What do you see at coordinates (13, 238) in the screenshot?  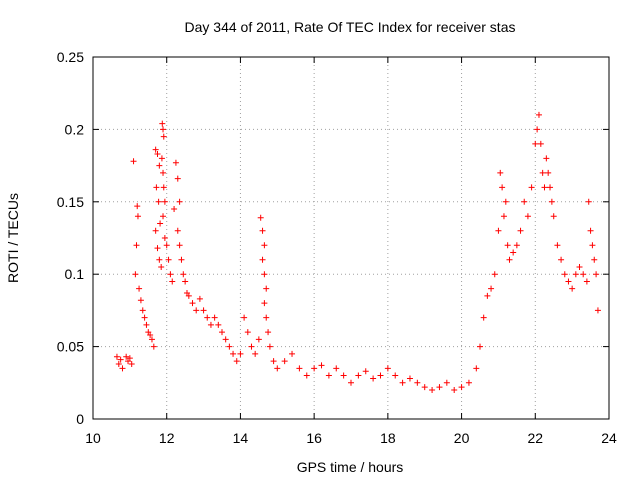 I see `y-axis-label: ROTI / TECUs` at bounding box center [13, 238].